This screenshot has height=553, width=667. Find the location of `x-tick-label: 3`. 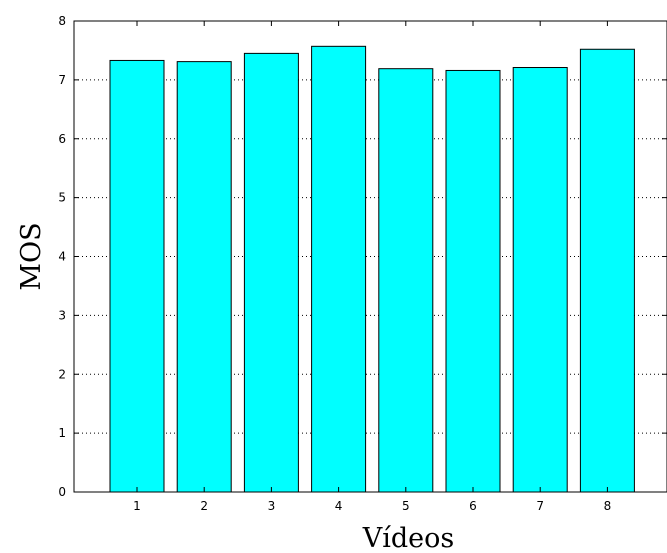

x-tick-label: 3 is located at coordinates (272, 506).